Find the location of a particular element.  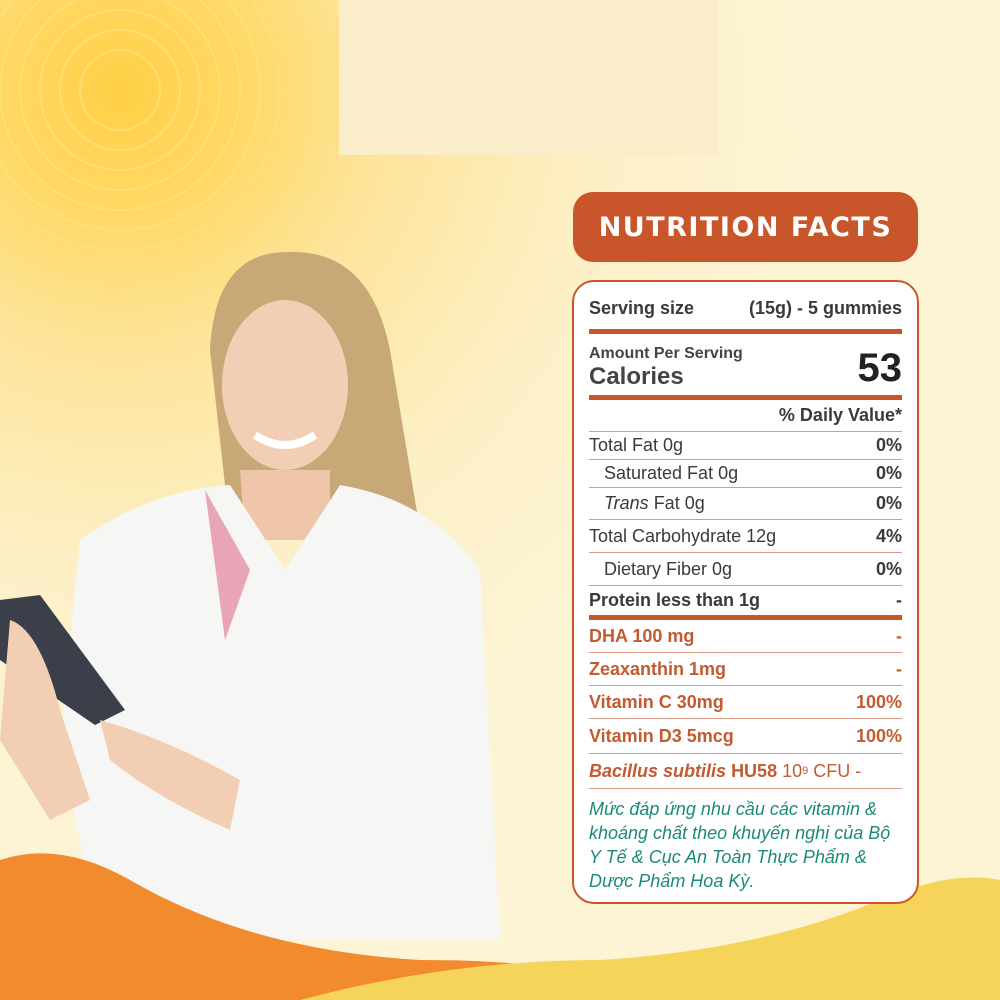

supplement-name: DHA 100 mg is located at coordinates (642, 635).